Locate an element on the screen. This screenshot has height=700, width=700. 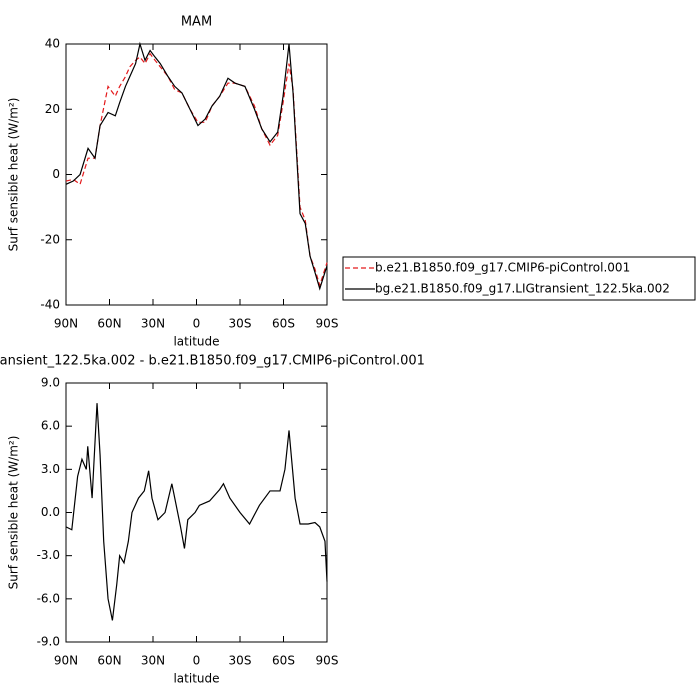
y-tick-label: 40 is located at coordinates (52, 44).